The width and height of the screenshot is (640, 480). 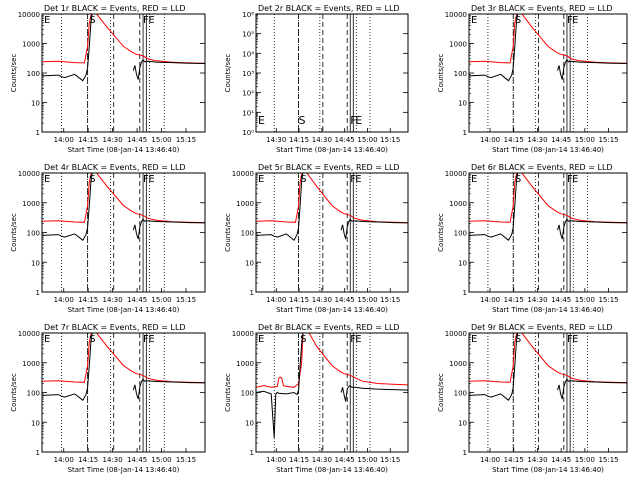 What do you see at coordinates (248, 133) in the screenshot?
I see `y-tick-label: 10⁰` at bounding box center [248, 133].